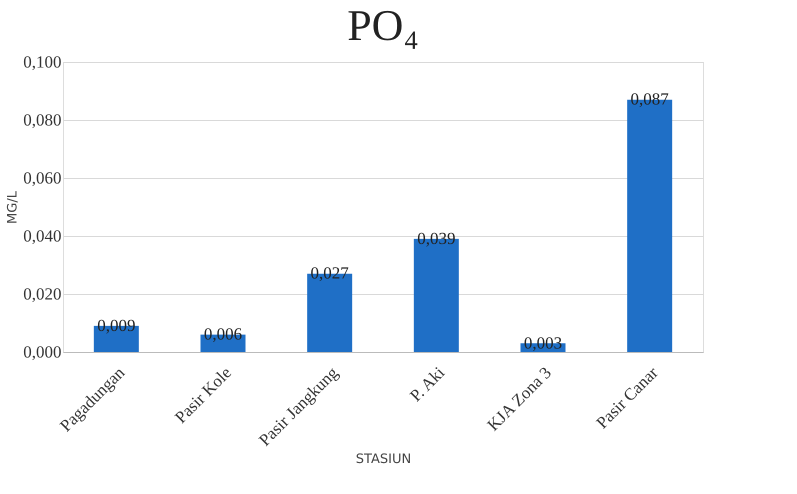 This screenshot has height=494, width=797. Describe the element at coordinates (543, 342) in the screenshot. I see `data-label: 0,003` at that location.